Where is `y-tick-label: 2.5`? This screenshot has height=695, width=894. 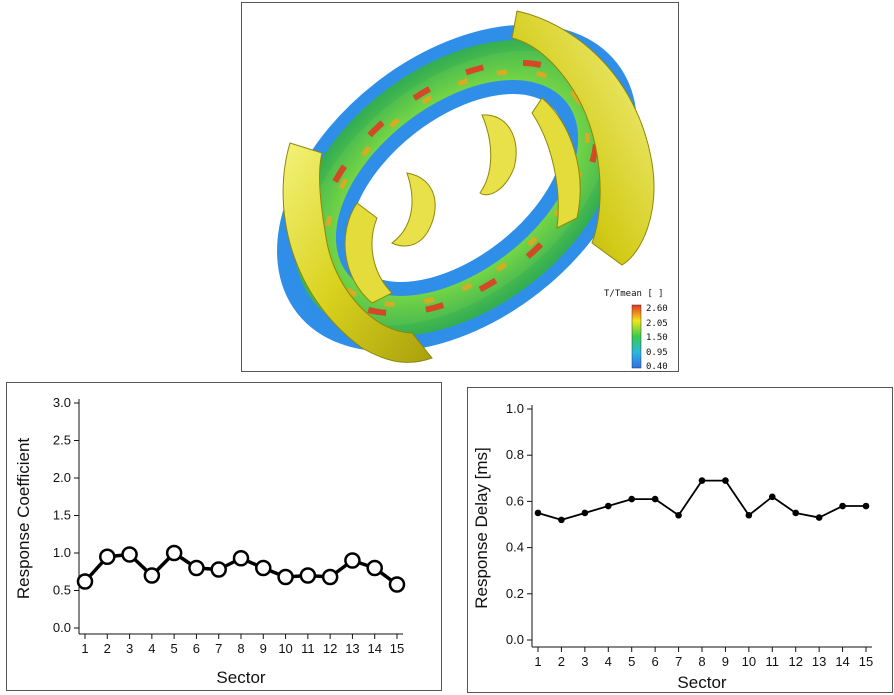
y-tick-label: 2.5 is located at coordinates (62, 440).